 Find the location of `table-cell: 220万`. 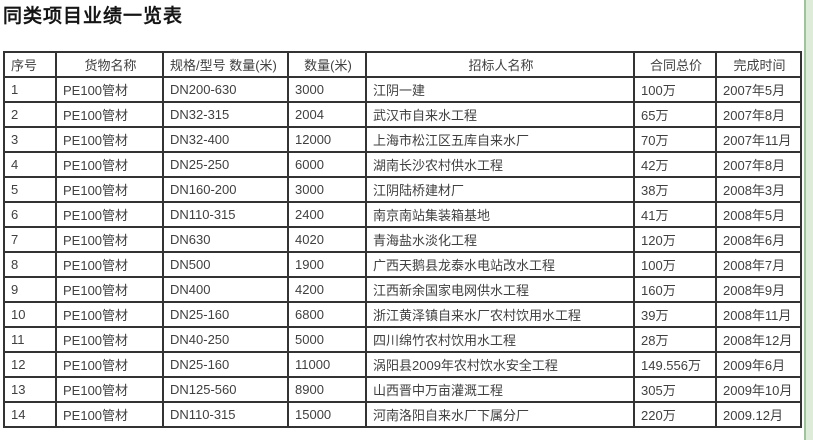

table-cell: 220万 is located at coordinates (675, 414).